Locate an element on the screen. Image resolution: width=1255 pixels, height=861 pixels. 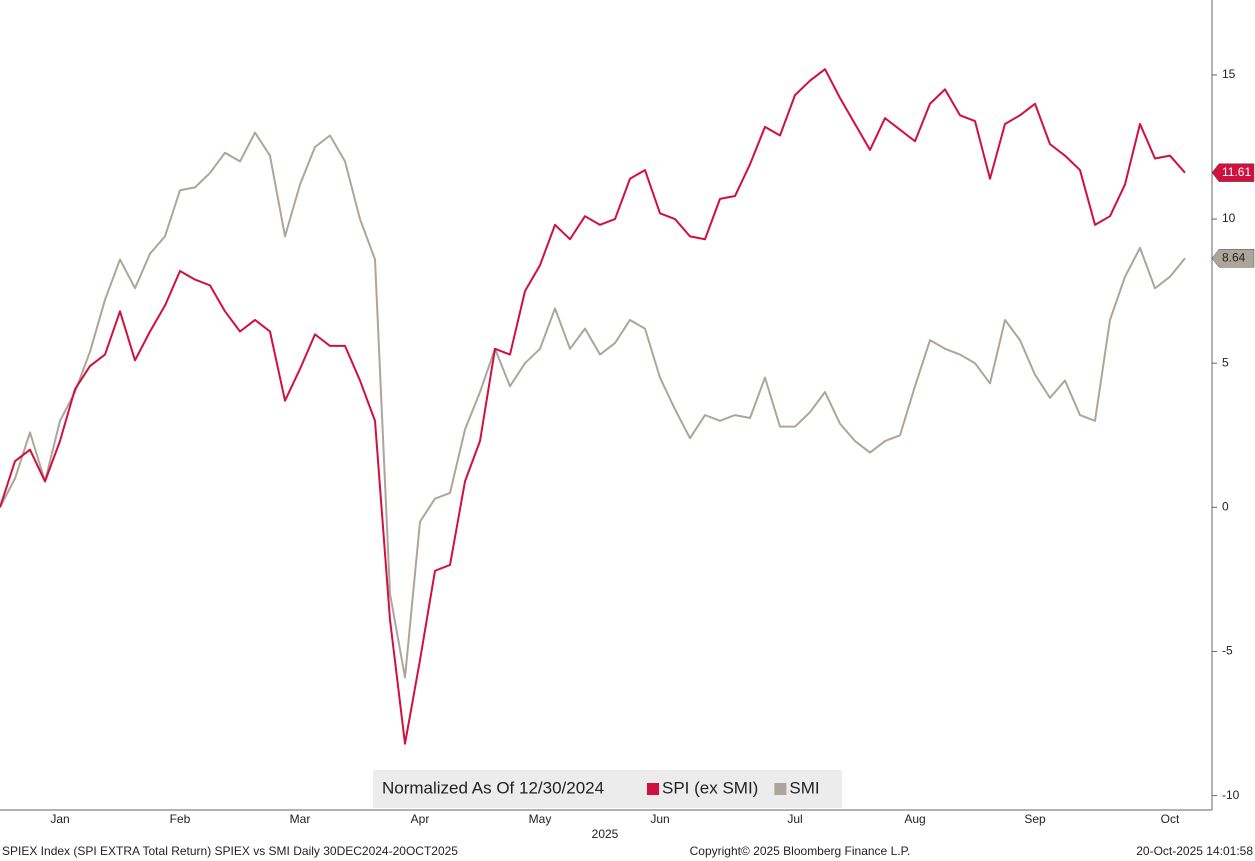
x-tick-label: Apr is located at coordinates (420, 819).